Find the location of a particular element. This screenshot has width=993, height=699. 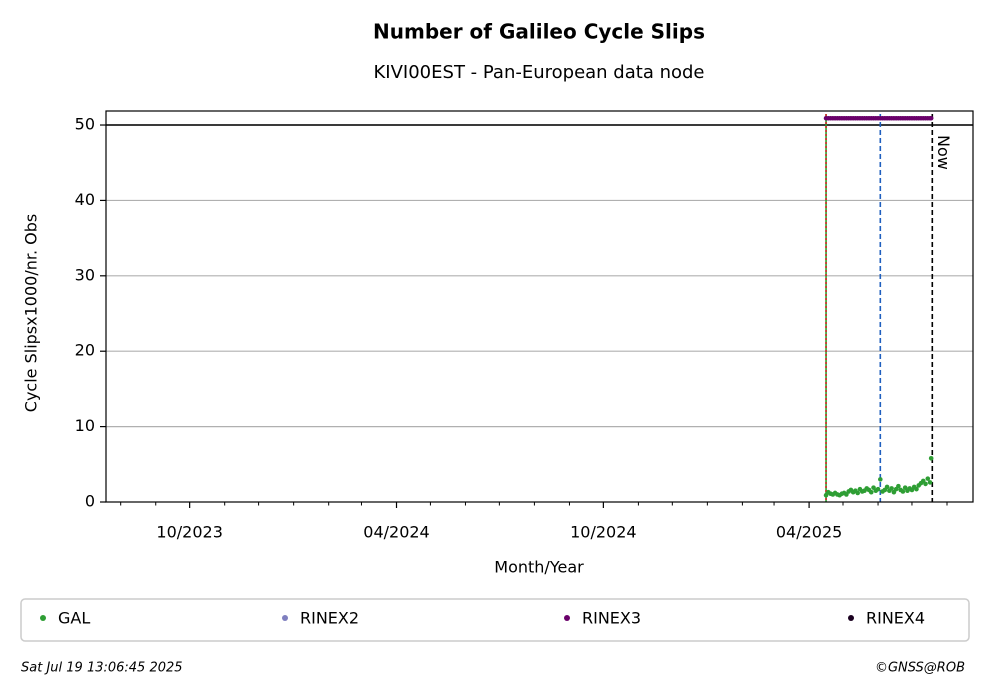

footer-credit: ©GNSS@ROB is located at coordinates (920, 668).